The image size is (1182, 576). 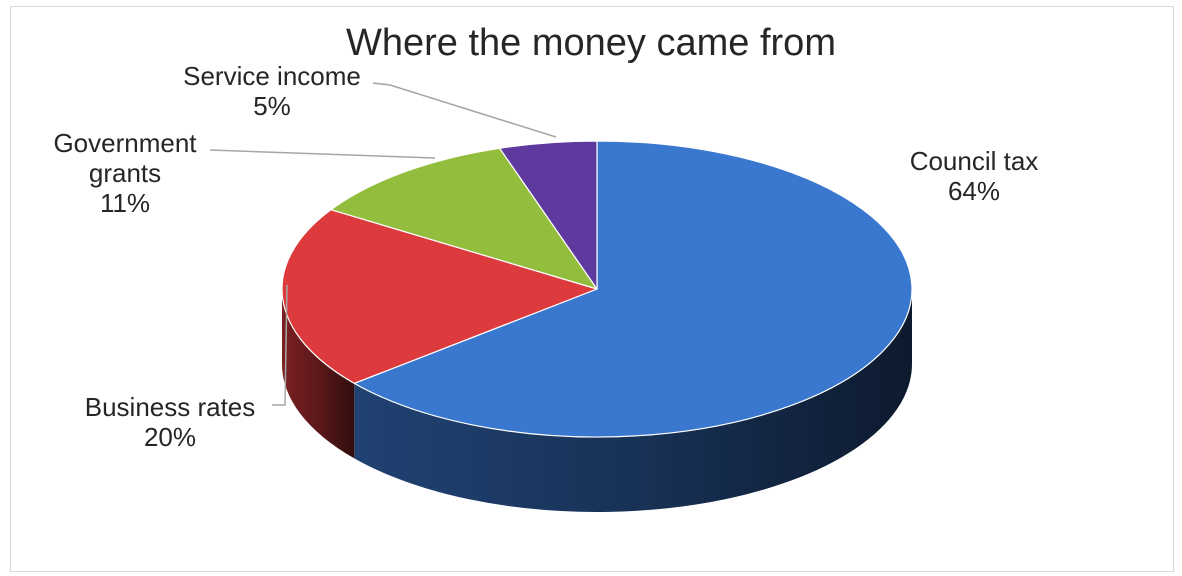 I want to click on data-label-category-government-grants: grants, so click(x=125, y=173).